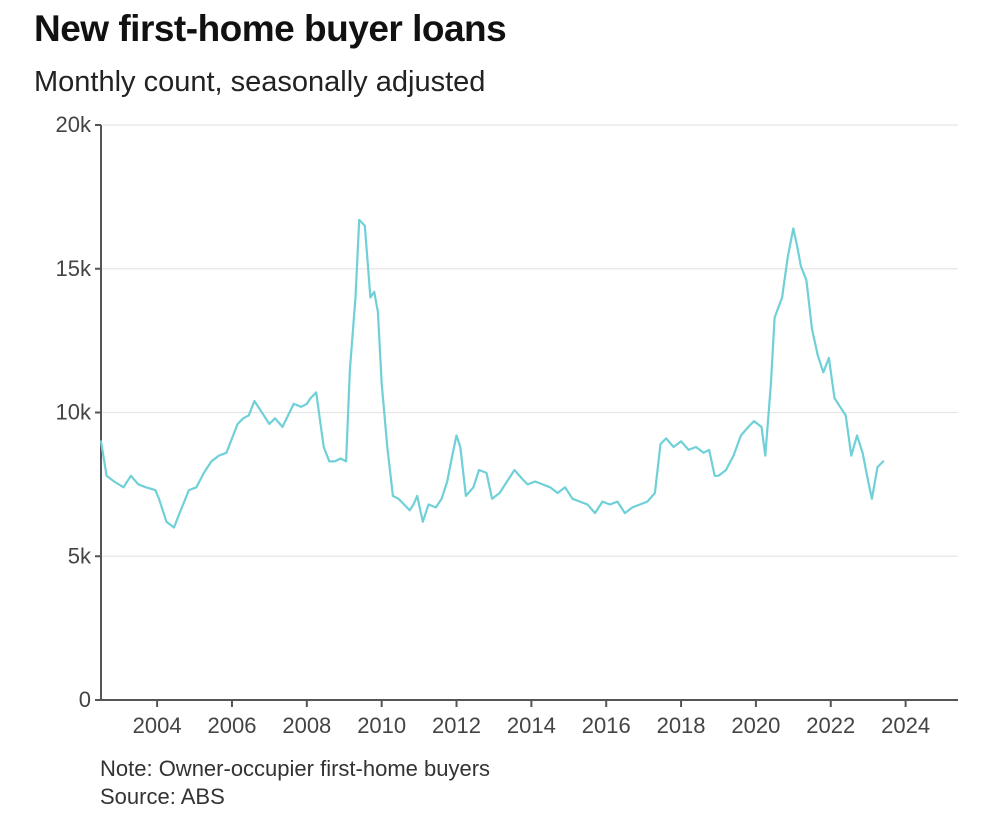 This screenshot has height=822, width=1004. Describe the element at coordinates (755, 725) in the screenshot. I see `x-tick-label: 2020` at that location.